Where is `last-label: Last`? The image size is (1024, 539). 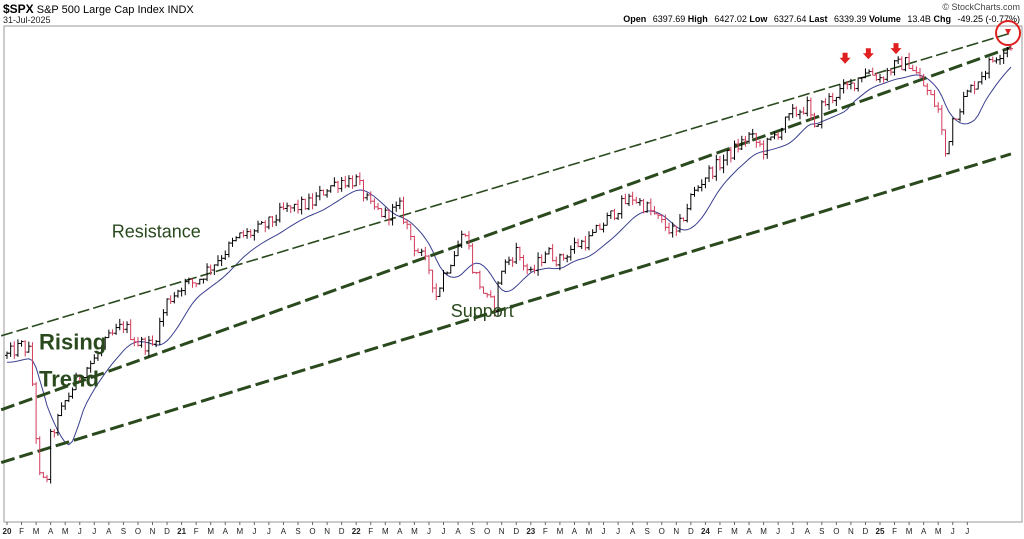
last-label: Last is located at coordinates (818, 19).